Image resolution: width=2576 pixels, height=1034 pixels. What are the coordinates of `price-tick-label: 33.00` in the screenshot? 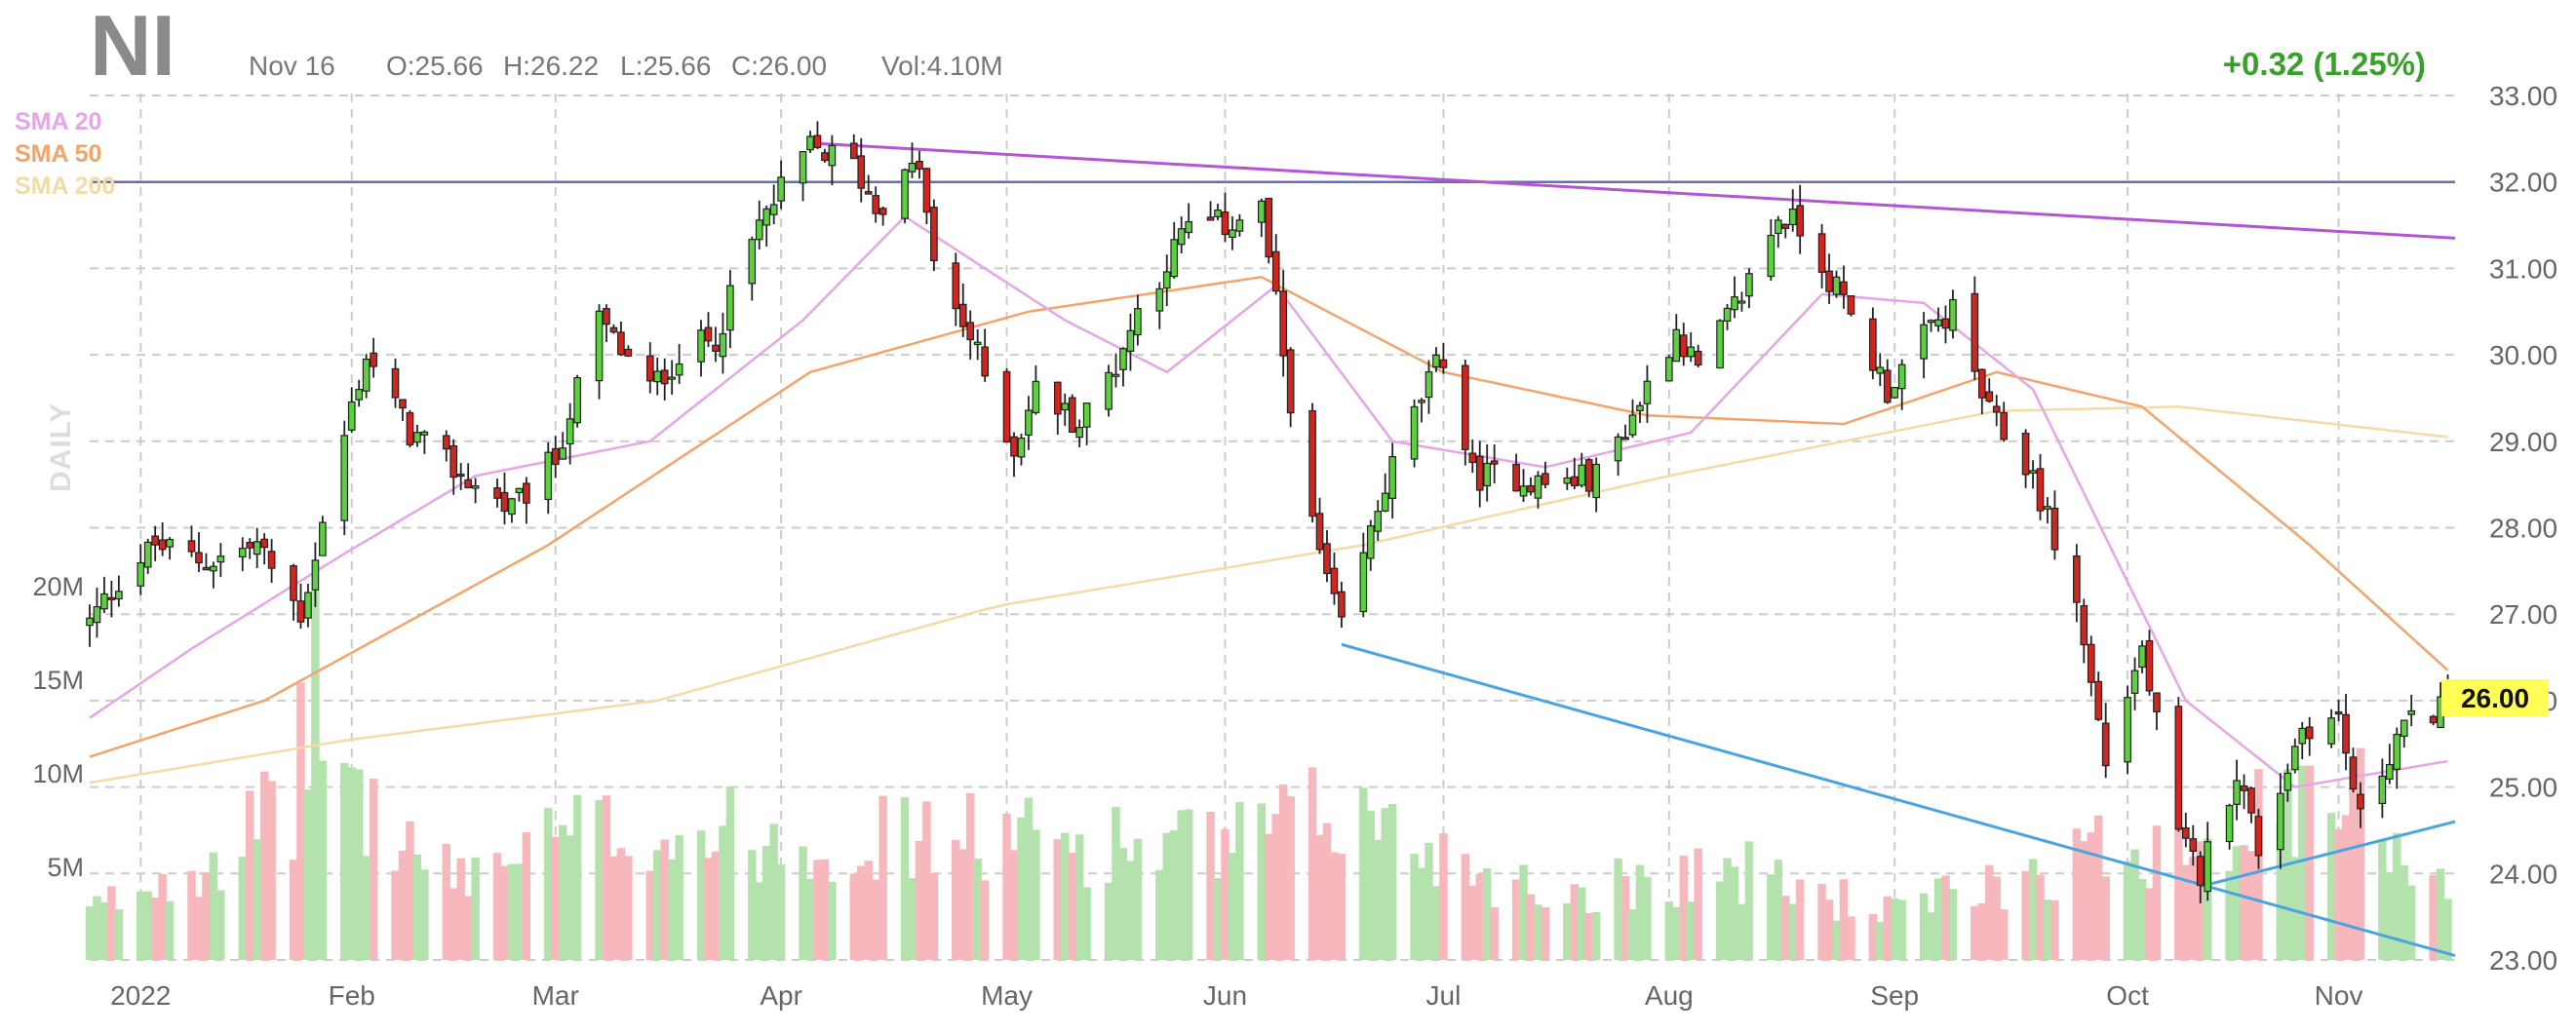 It's located at (2523, 96).